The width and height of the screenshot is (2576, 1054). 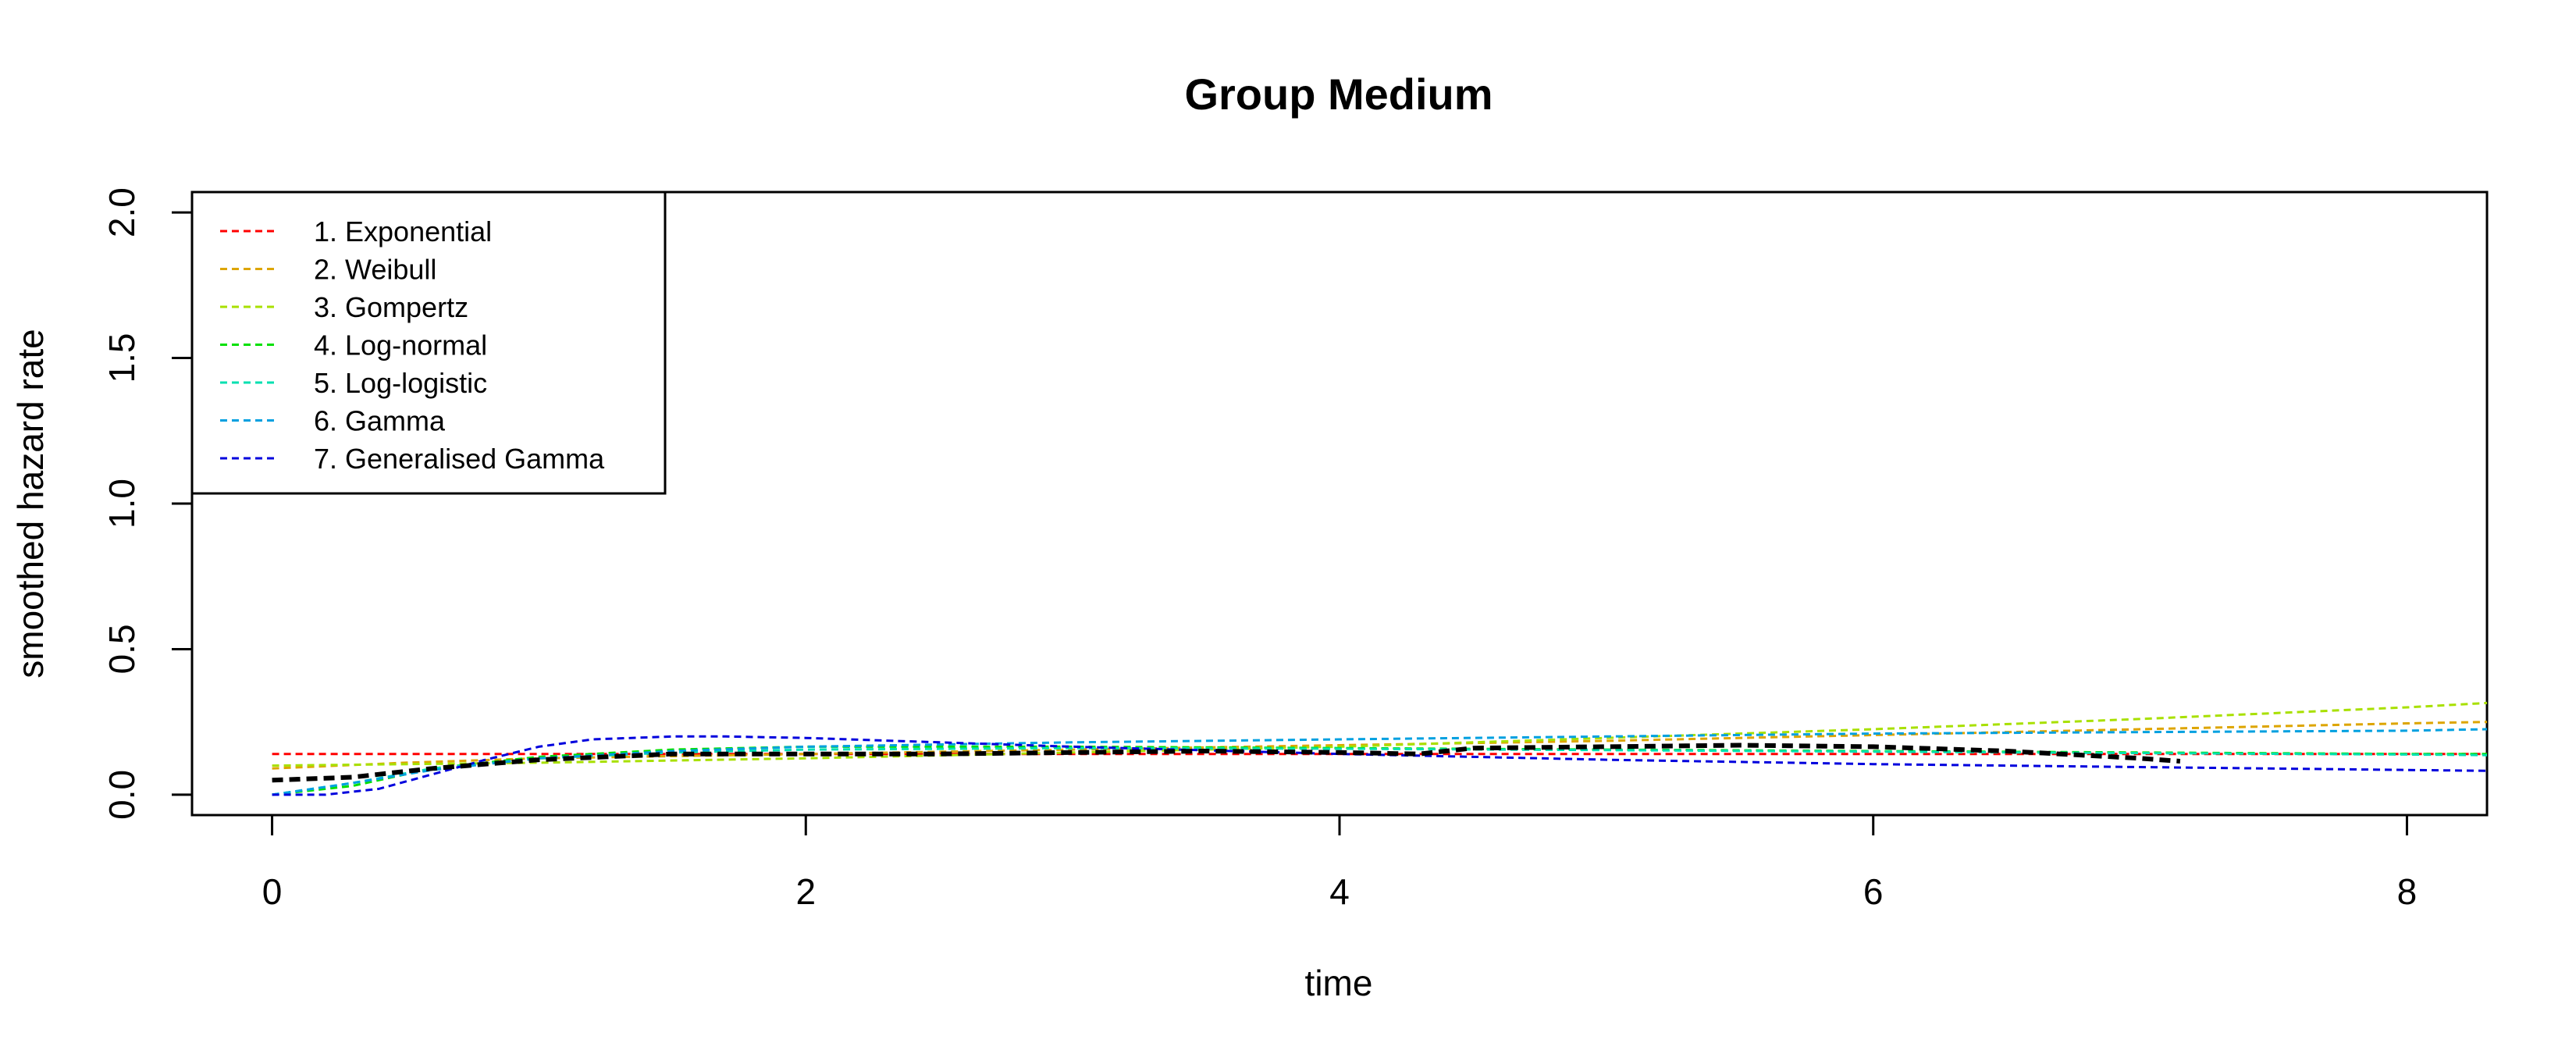 What do you see at coordinates (272, 891) in the screenshot?
I see `x-tick-label: 0` at bounding box center [272, 891].